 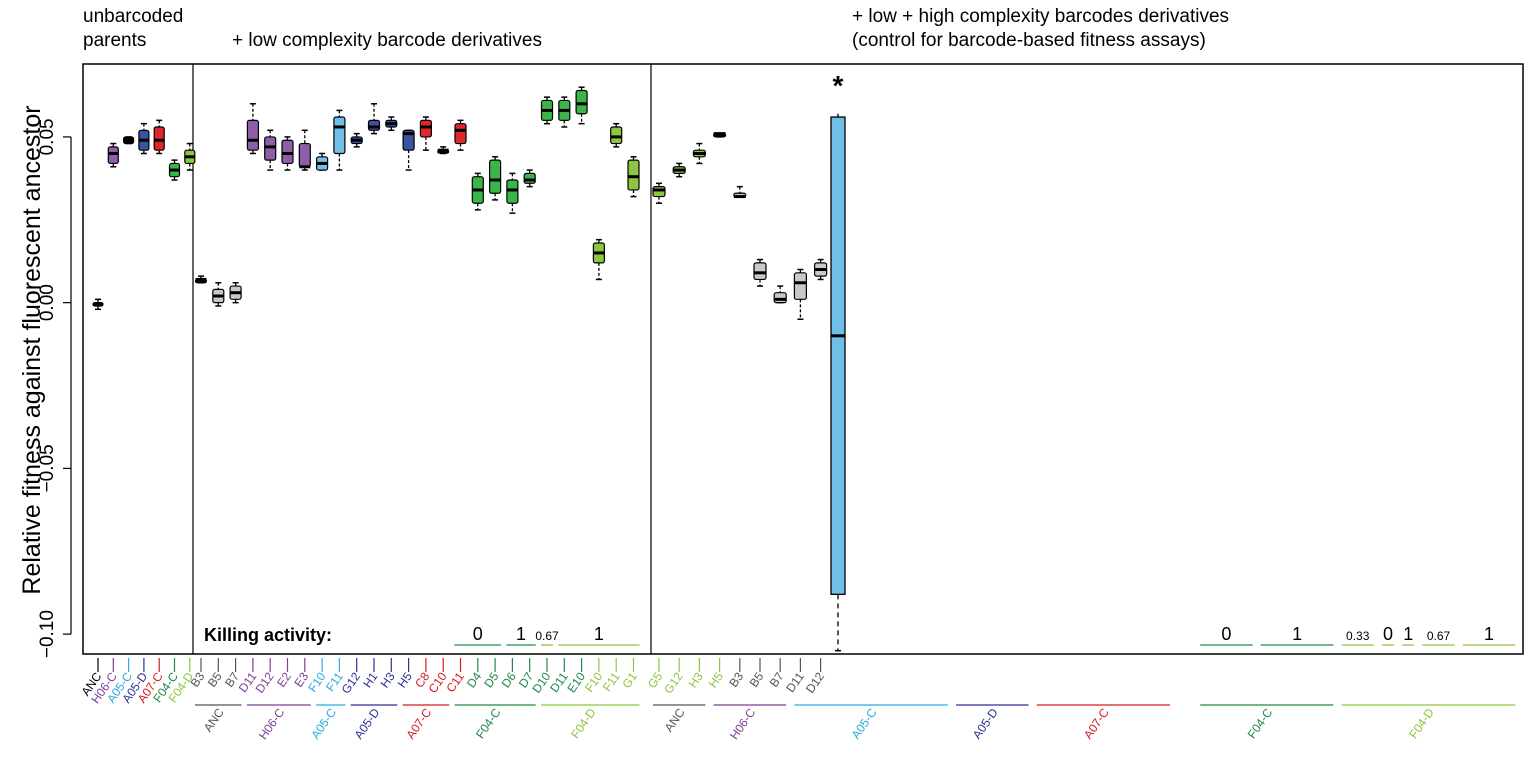 I want to click on panel-title: unbarcoded, so click(x=133, y=16).